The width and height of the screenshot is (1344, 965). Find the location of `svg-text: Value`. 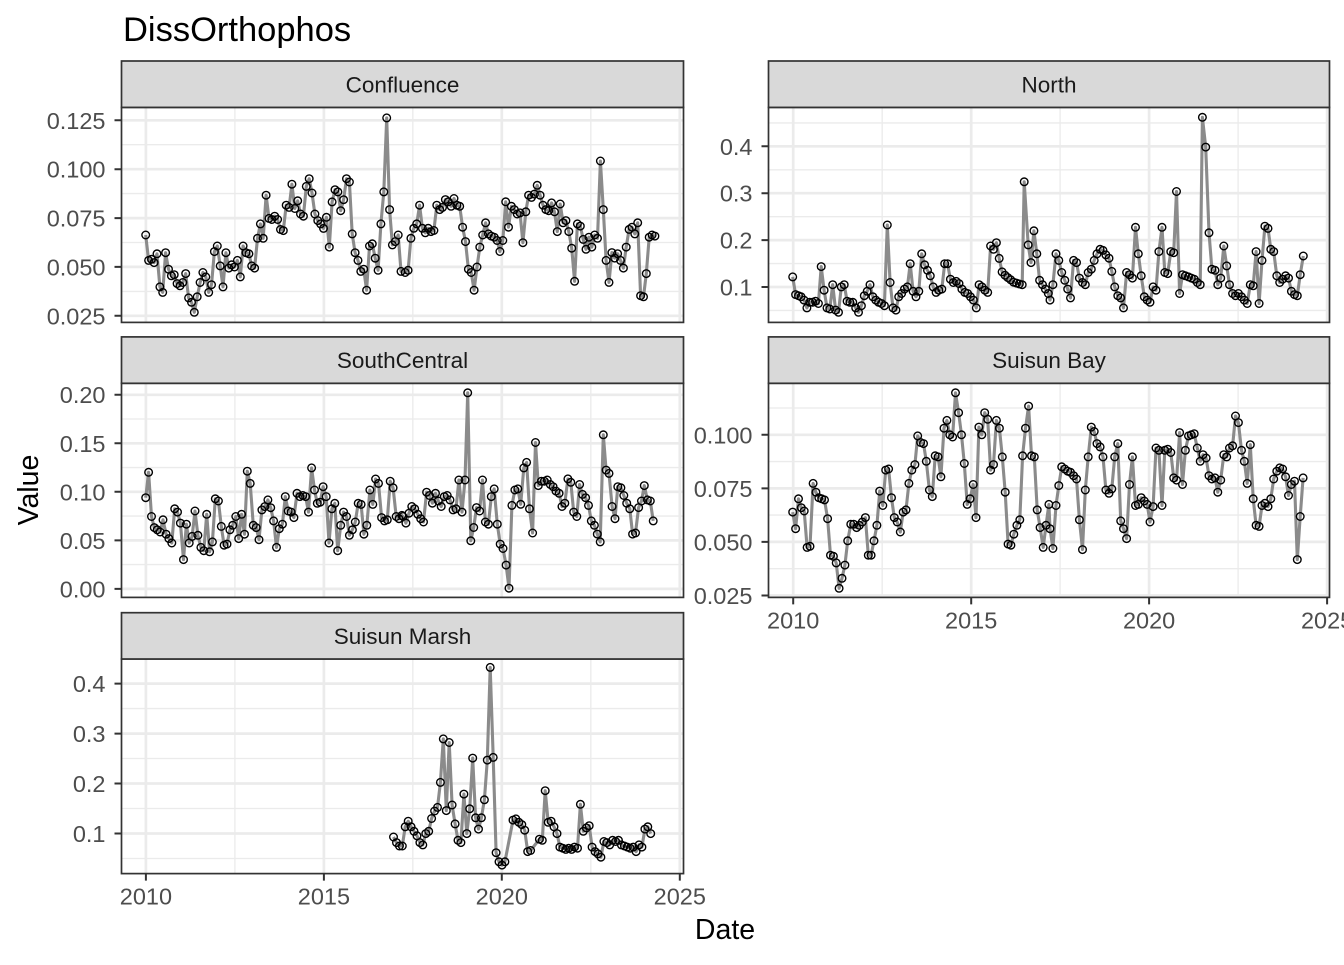

svg-text: Value is located at coordinates (29, 490).